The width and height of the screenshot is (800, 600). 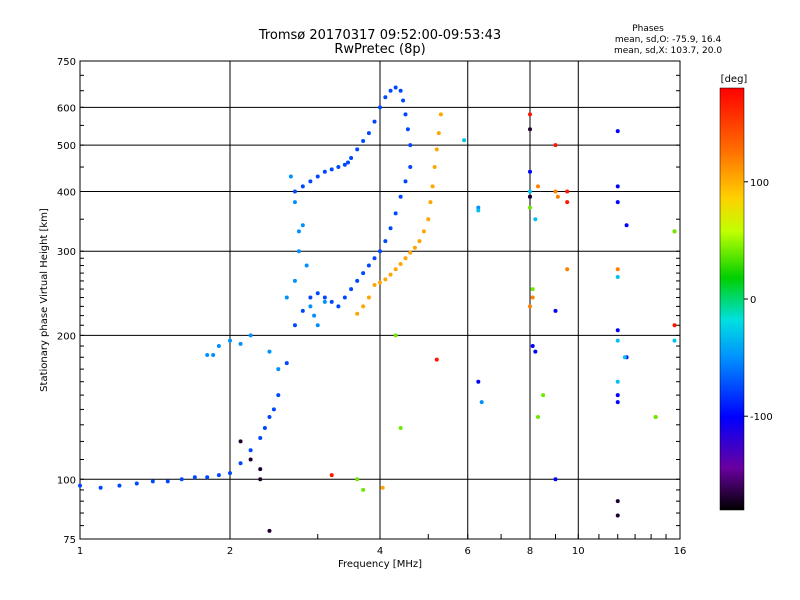 I want to click on y-tick-label: 100, so click(x=66, y=480).